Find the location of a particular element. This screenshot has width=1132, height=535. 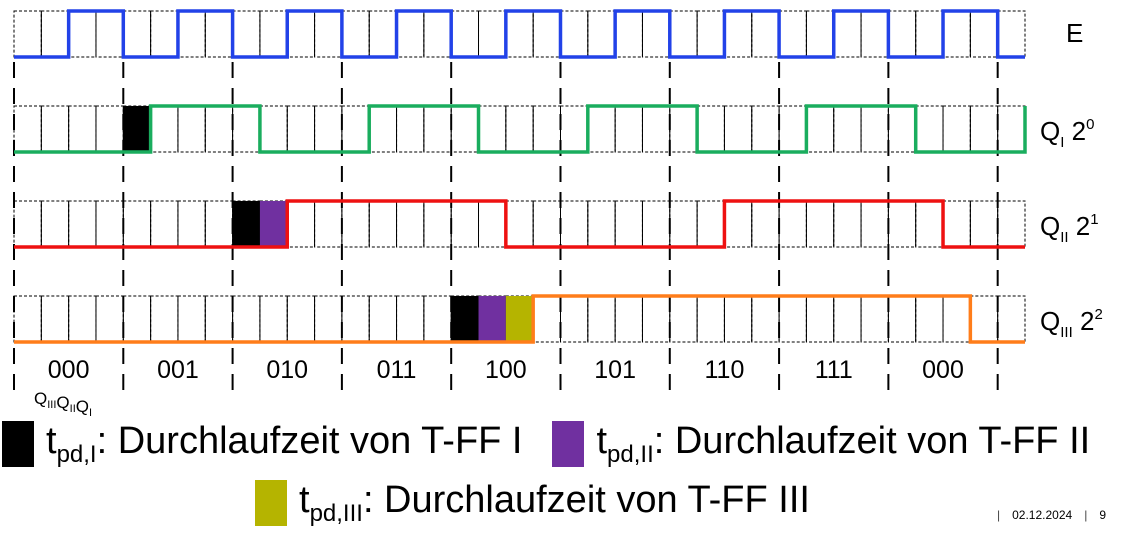

legend-label-tpd2: : Durchlaufzeit von T-FF II is located at coordinates (872, 440).